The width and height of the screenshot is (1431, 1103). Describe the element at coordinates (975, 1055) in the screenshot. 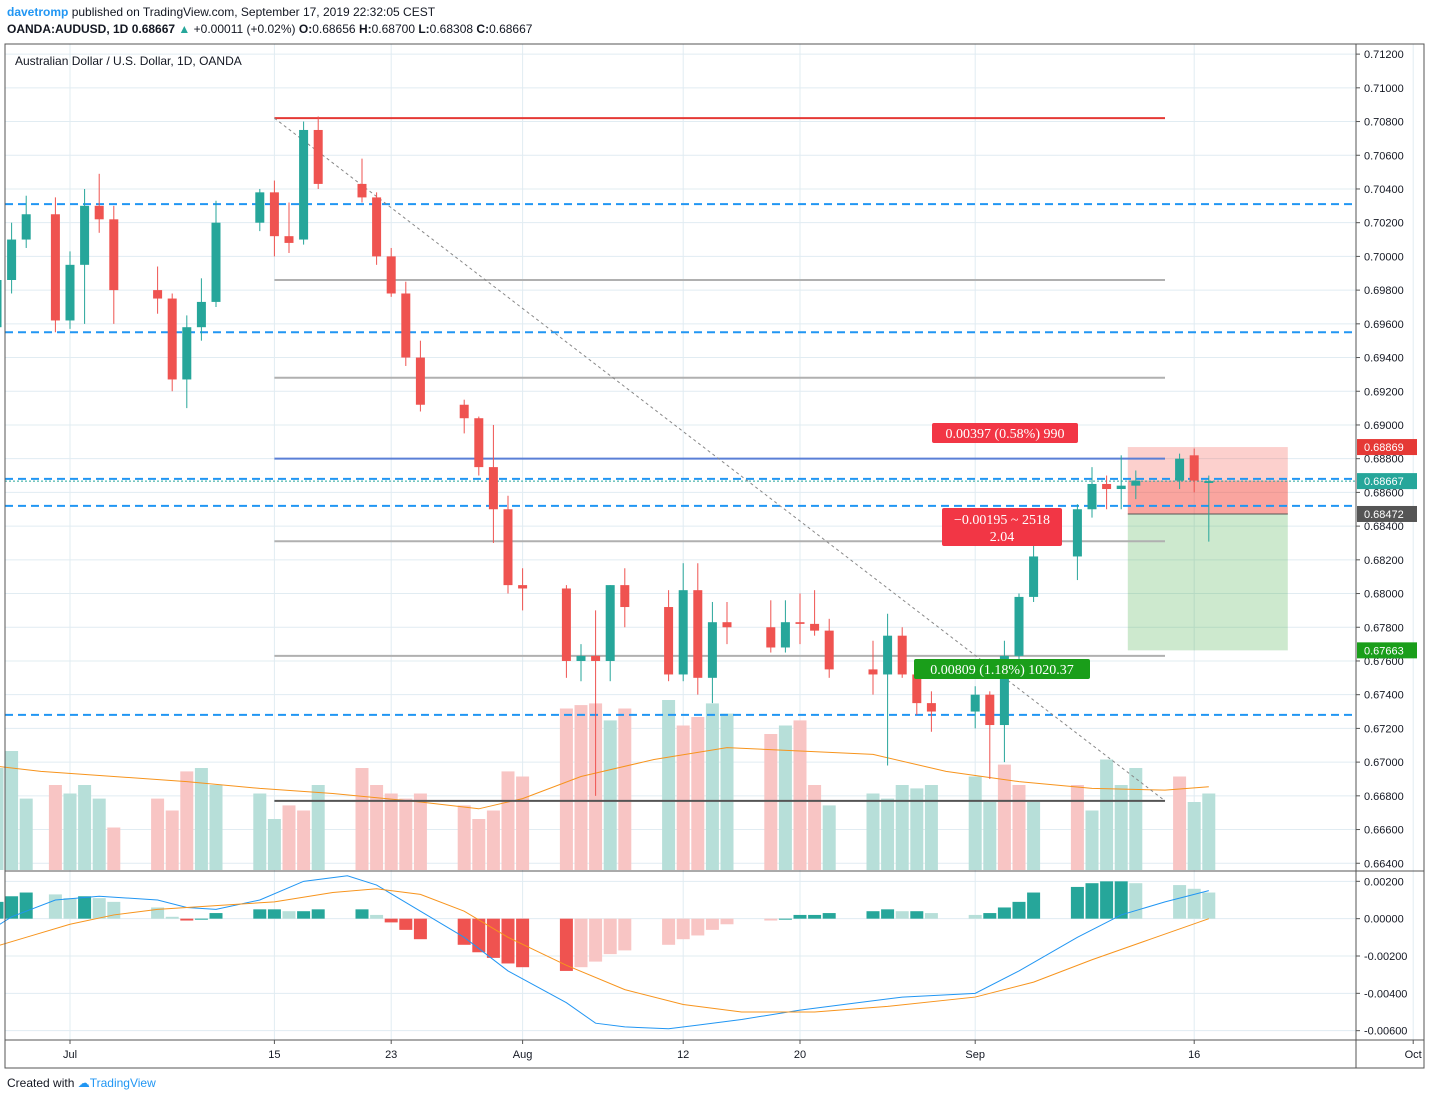

I see `time-tick-label: Sep` at that location.